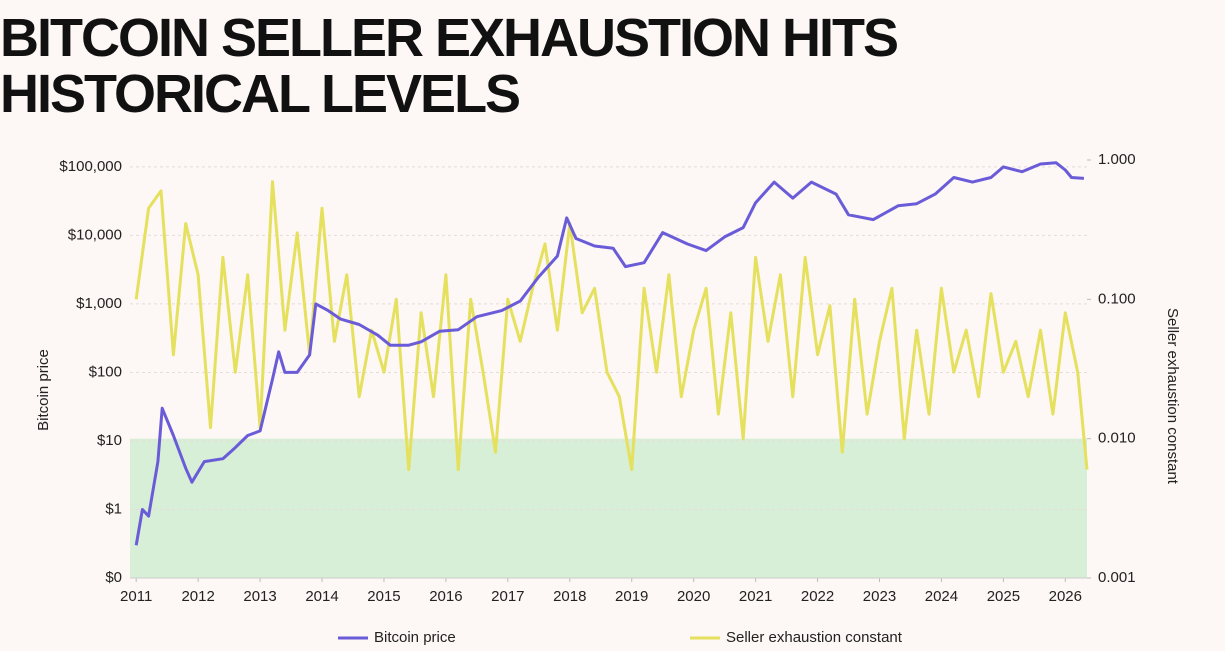 The width and height of the screenshot is (1225, 651). I want to click on y-tick-label: $1,000, so click(99, 303).